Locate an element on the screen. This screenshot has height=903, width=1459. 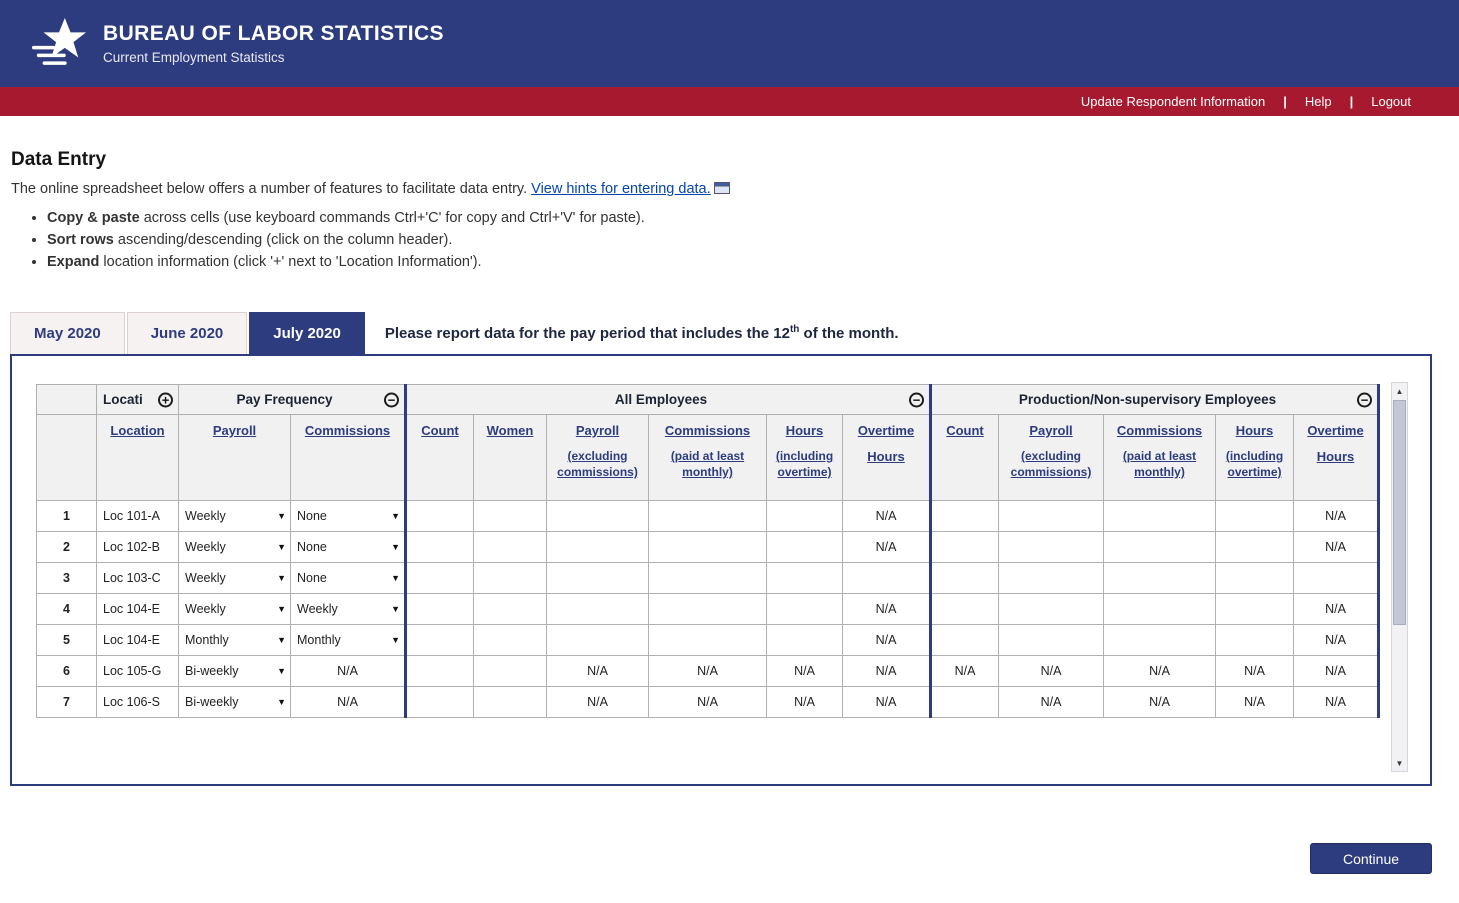
prod-overtime-cell is located at coordinates (1336, 578).